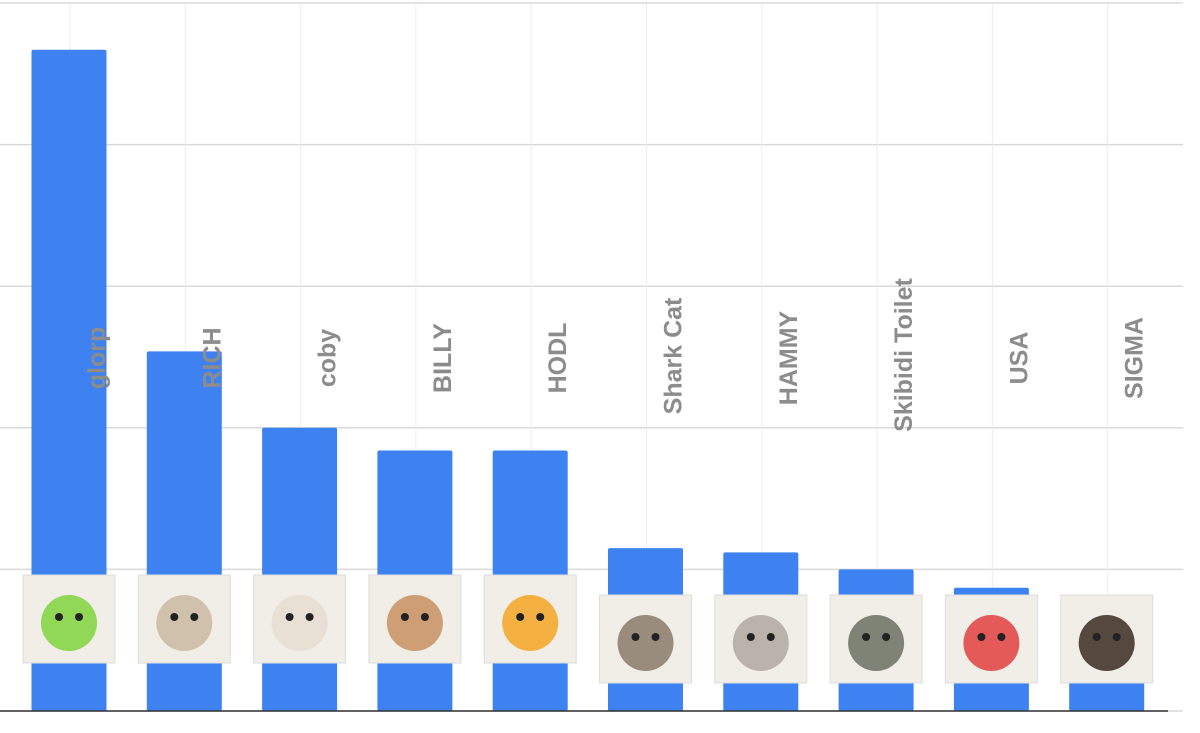  Describe the element at coordinates (212, 357) in the screenshot. I see `bar-label: RICH` at that location.